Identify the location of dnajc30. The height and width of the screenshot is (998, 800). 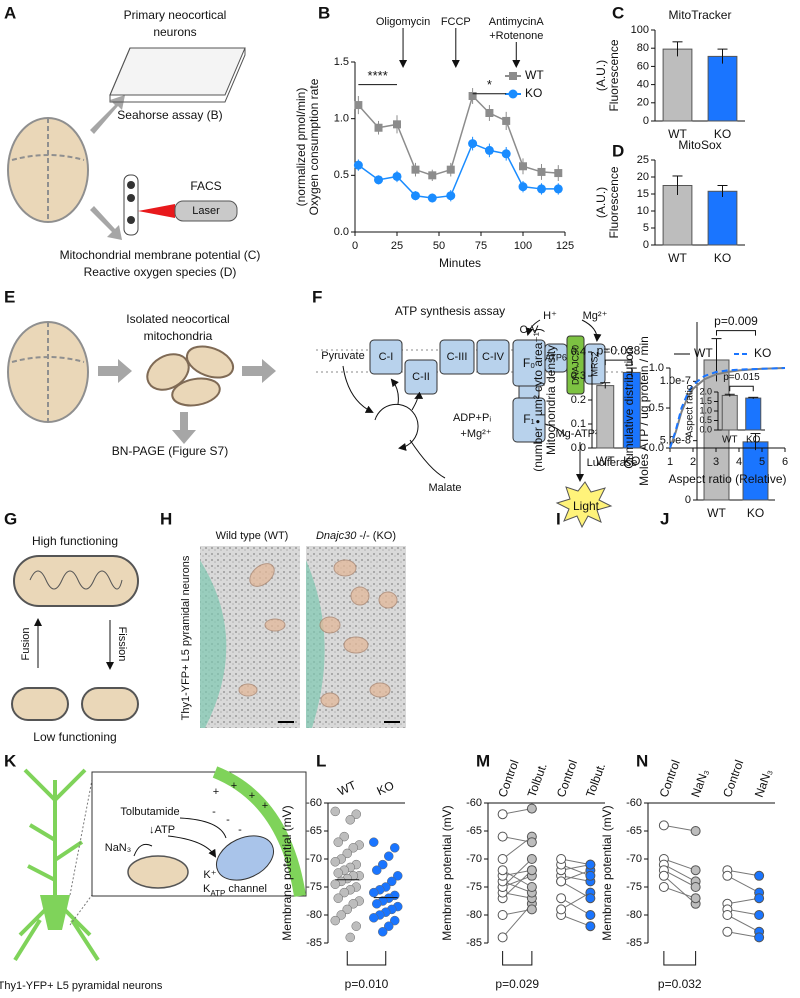
(575, 365).